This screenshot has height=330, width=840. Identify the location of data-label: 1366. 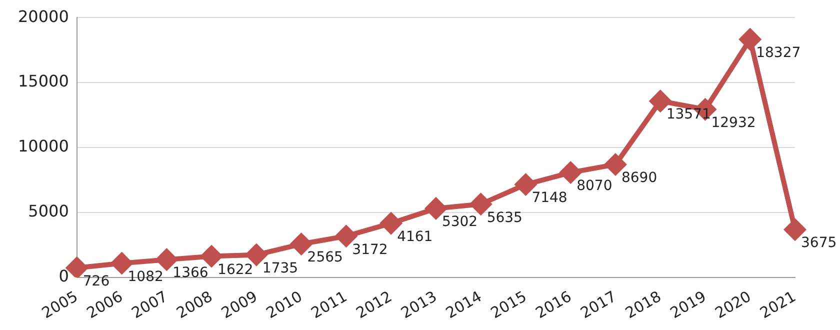
(190, 273).